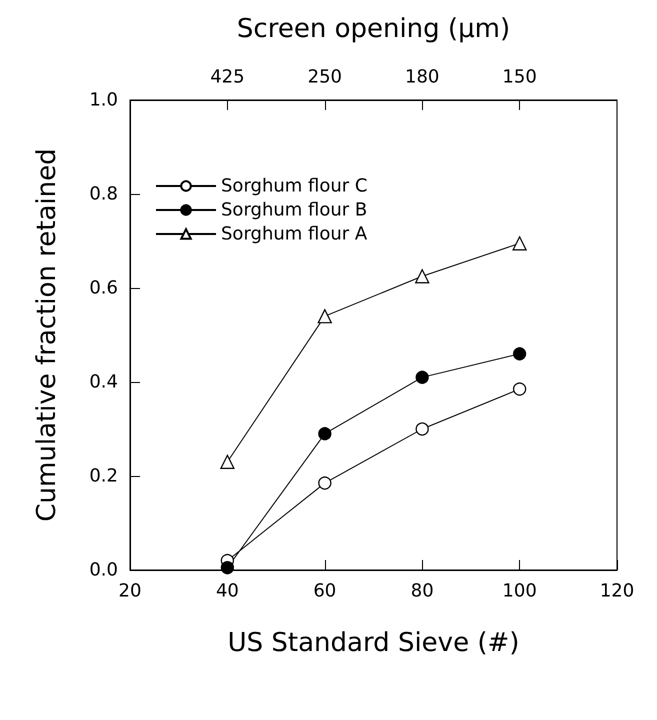 The image size is (657, 720). Describe the element at coordinates (47, 335) in the screenshot. I see `y-axis-title: Cumulative fraction retained` at that location.